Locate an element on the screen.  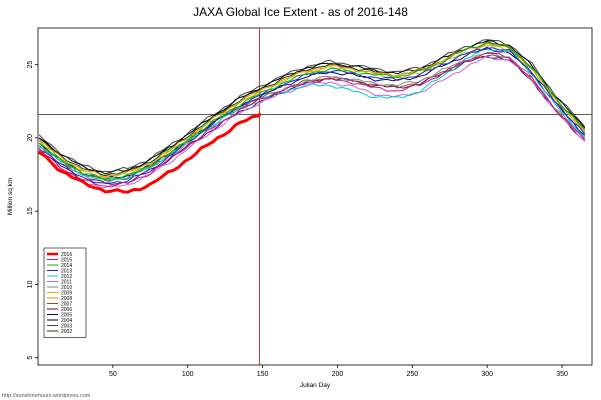
y-tick-label: 20 is located at coordinates (30, 138).